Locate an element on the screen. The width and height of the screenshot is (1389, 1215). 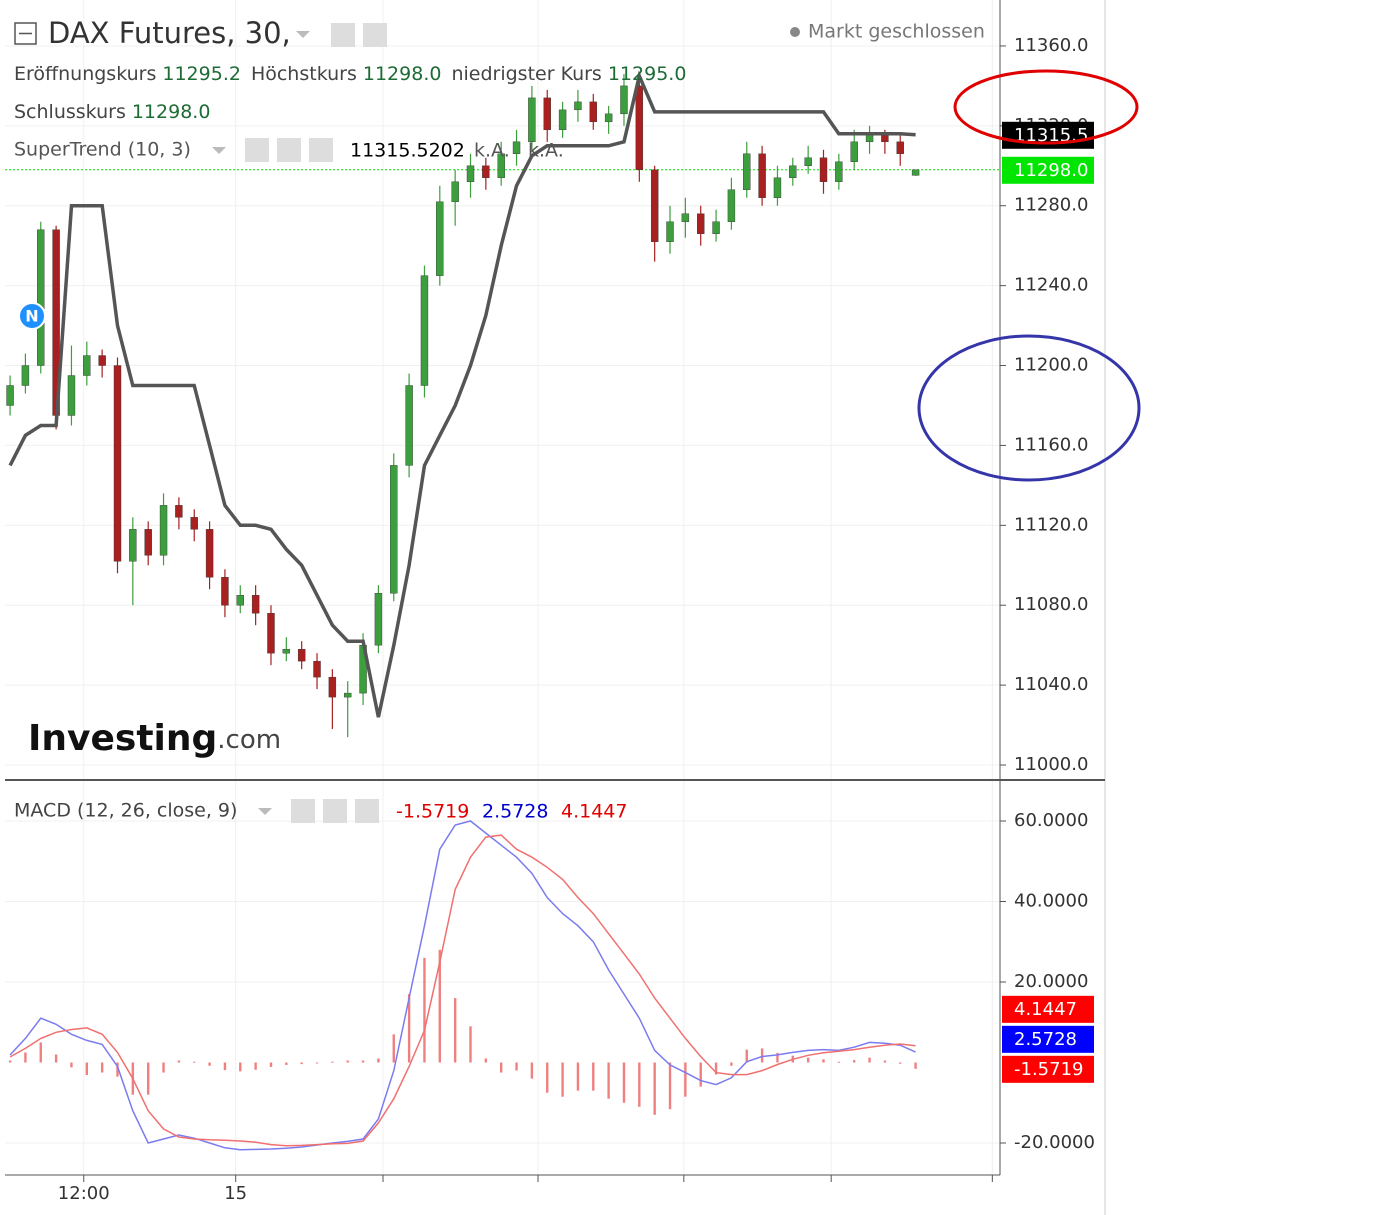
collapse-icon is located at coordinates (25, 33).